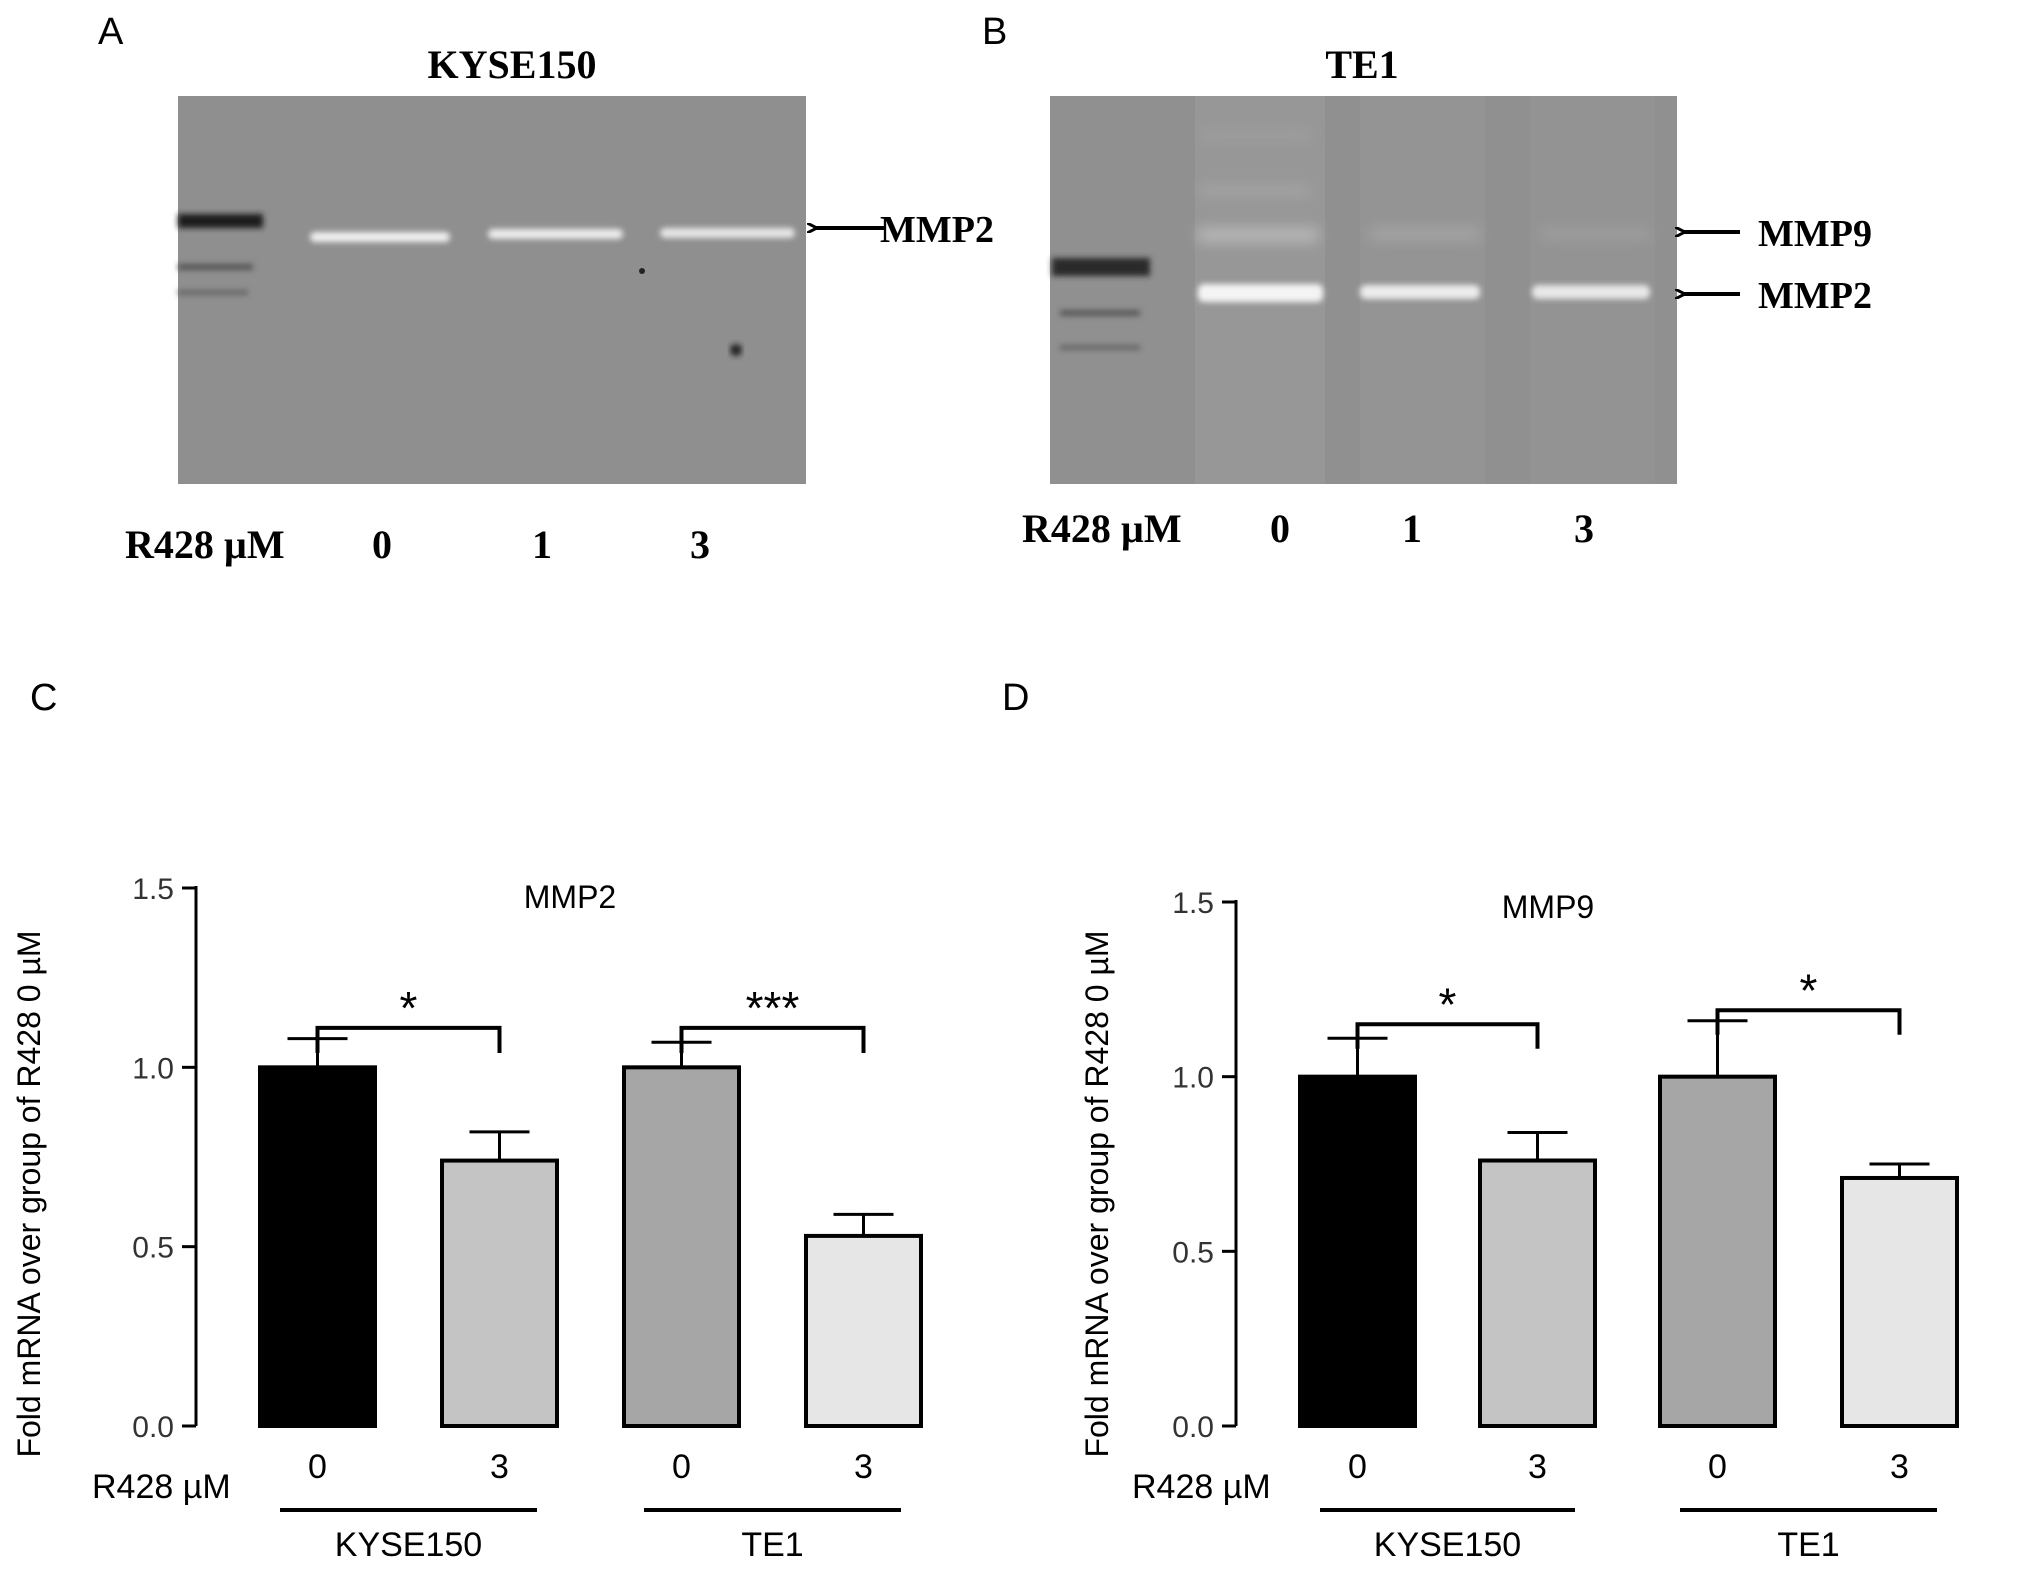  Describe the element at coordinates (994, 32) in the screenshot. I see `panel-letter-b: B` at that location.